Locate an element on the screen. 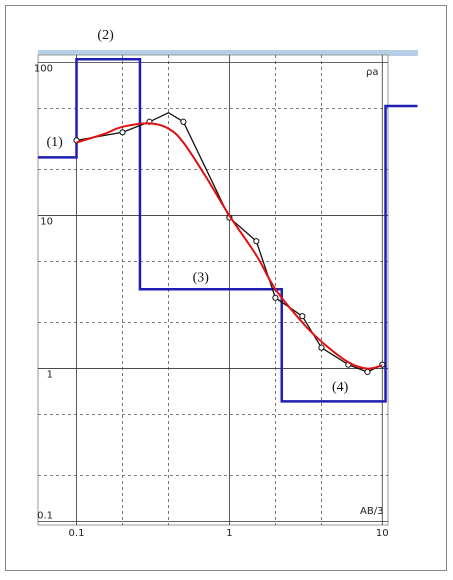 This screenshot has height=580, width=453. header-band is located at coordinates (228, 53).